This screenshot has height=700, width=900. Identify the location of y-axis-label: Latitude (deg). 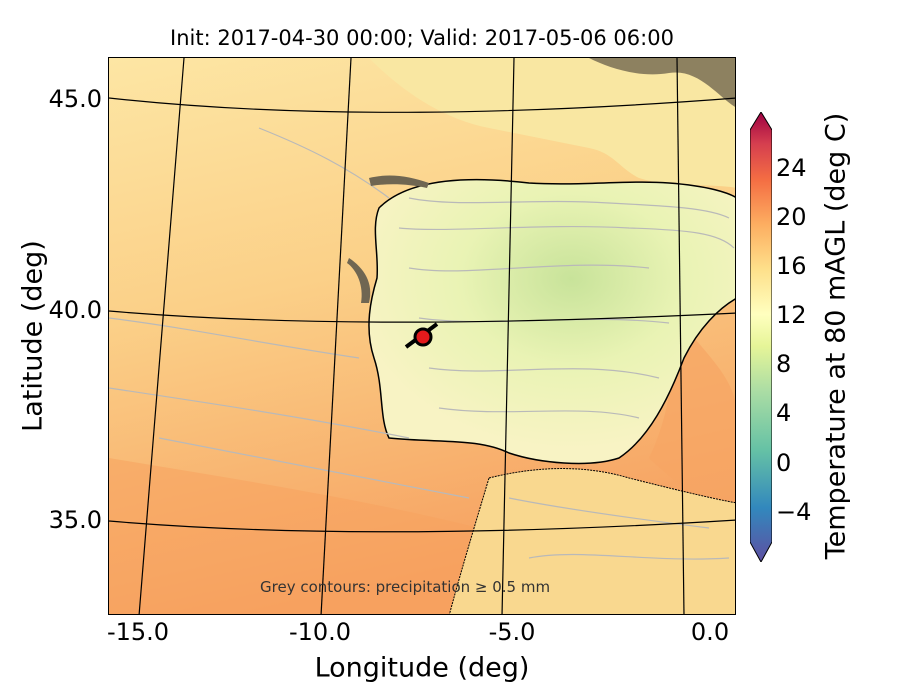
(33, 336).